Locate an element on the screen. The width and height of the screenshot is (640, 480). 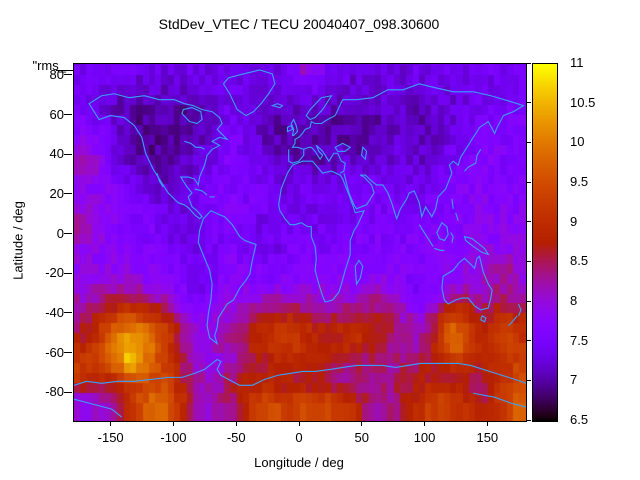
x-tick-label: -100 is located at coordinates (173, 437).